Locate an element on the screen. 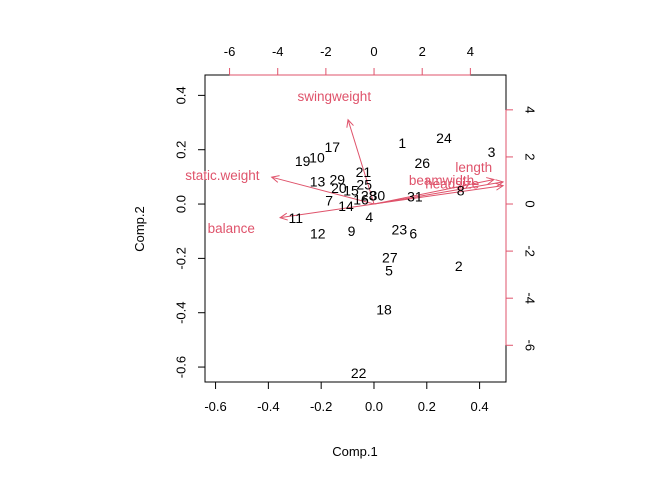 The width and height of the screenshot is (672, 480). right-tick-label: -6 is located at coordinates (529, 345).